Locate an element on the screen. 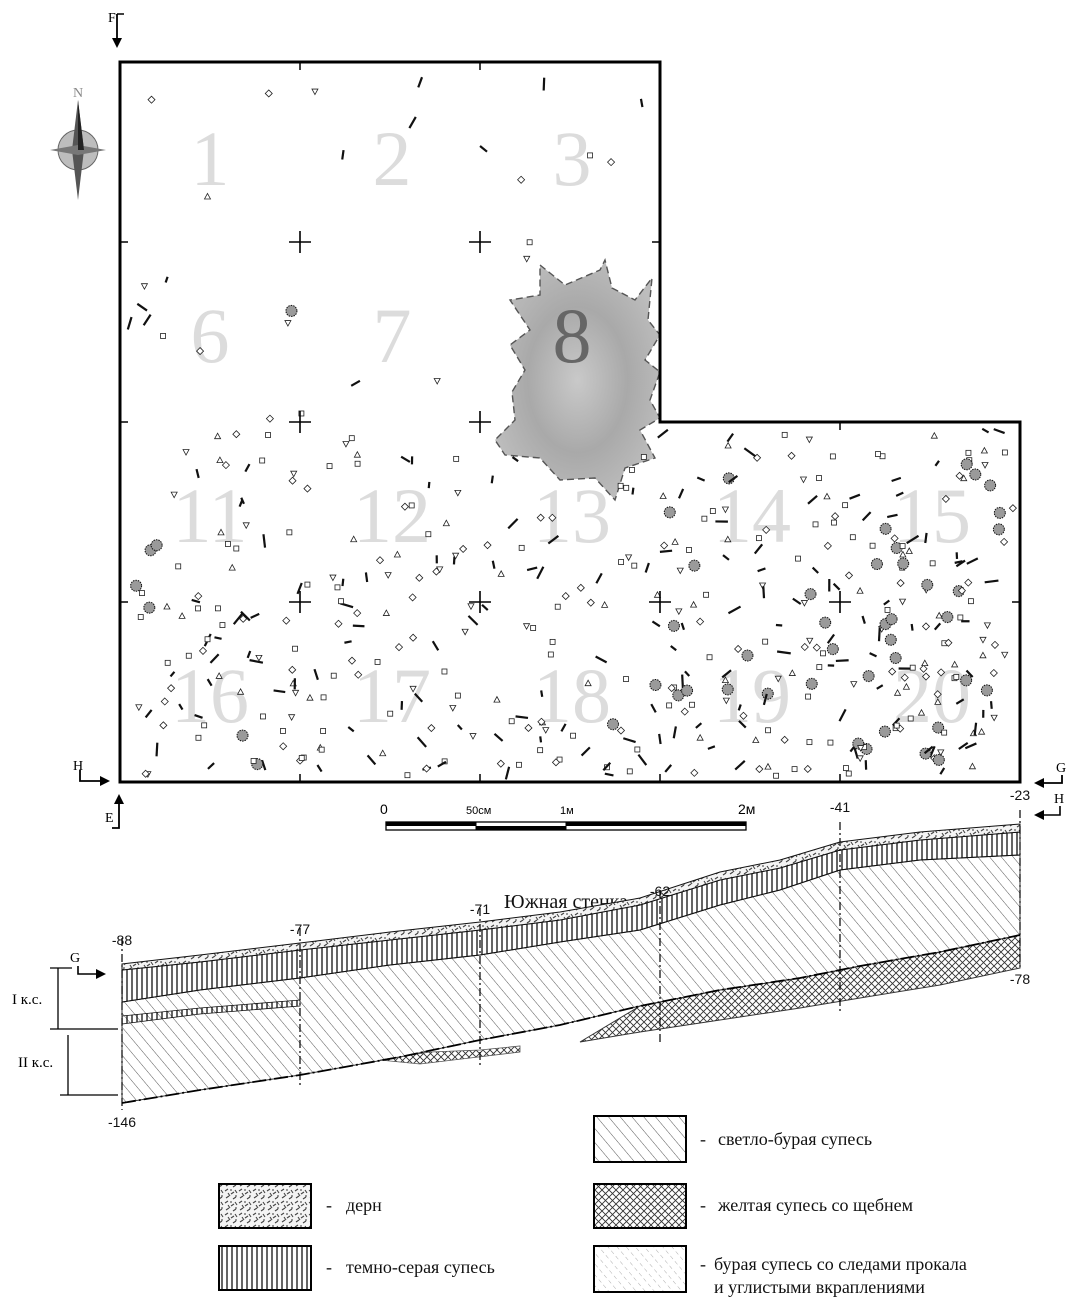 This screenshot has height=1303, width=1068. legend-swatch-yellow-gravel is located at coordinates (640, 1206).